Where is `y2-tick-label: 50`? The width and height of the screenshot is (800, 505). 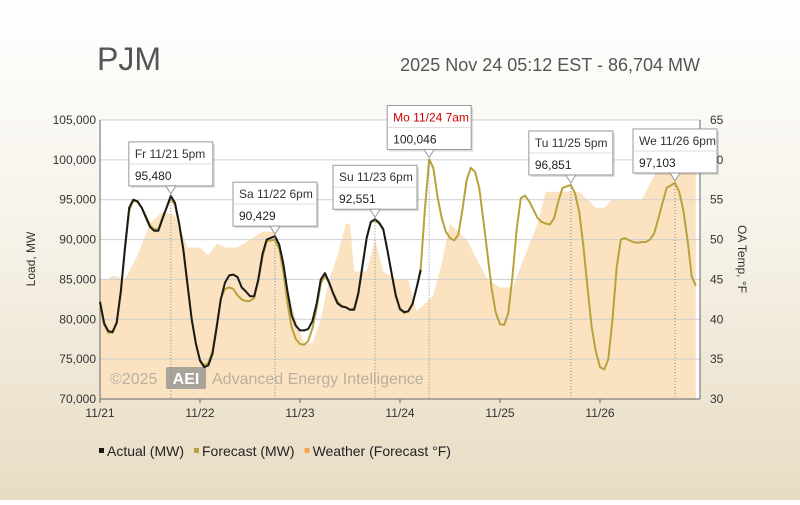 y2-tick-label: 50 is located at coordinates (717, 240).